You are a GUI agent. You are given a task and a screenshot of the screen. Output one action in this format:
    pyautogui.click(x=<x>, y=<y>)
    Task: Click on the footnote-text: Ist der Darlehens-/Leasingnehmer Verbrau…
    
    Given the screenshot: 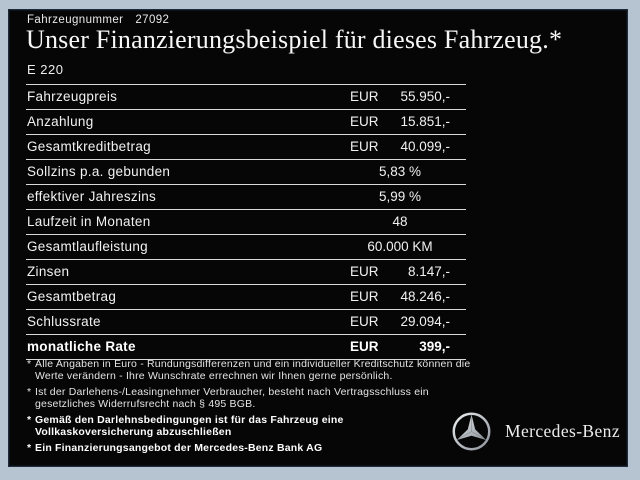 What is the action you would take?
    pyautogui.click(x=232, y=398)
    